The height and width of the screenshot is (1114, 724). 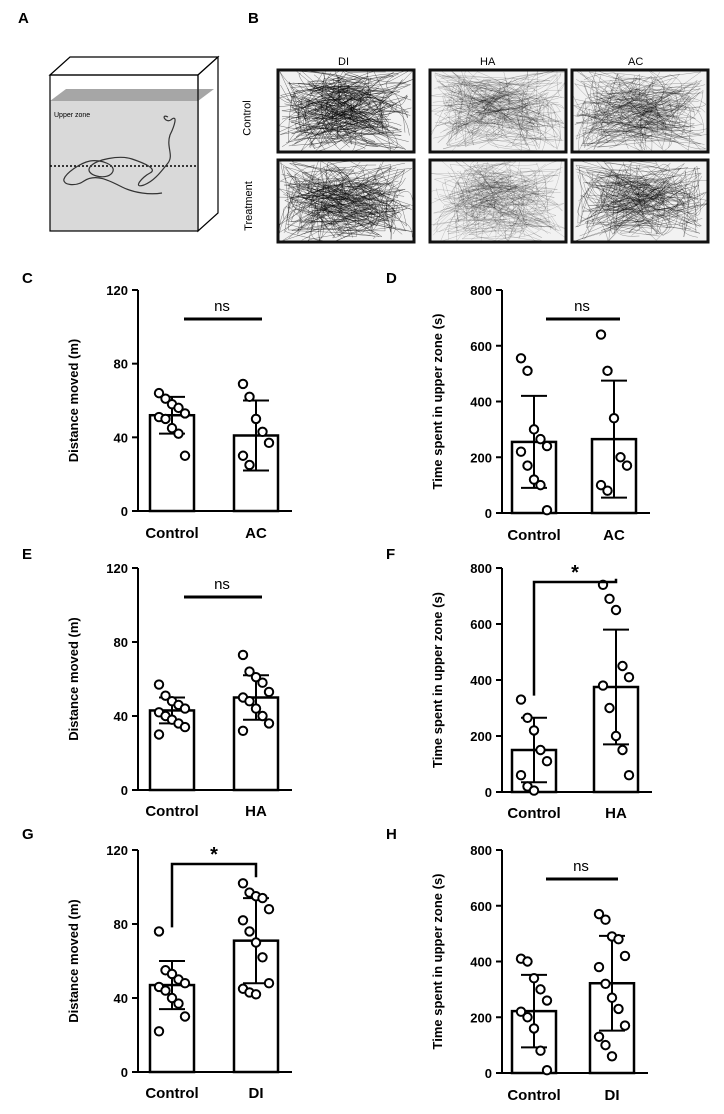 I want to click on y-tick-label: 200, so click(x=481, y=736).